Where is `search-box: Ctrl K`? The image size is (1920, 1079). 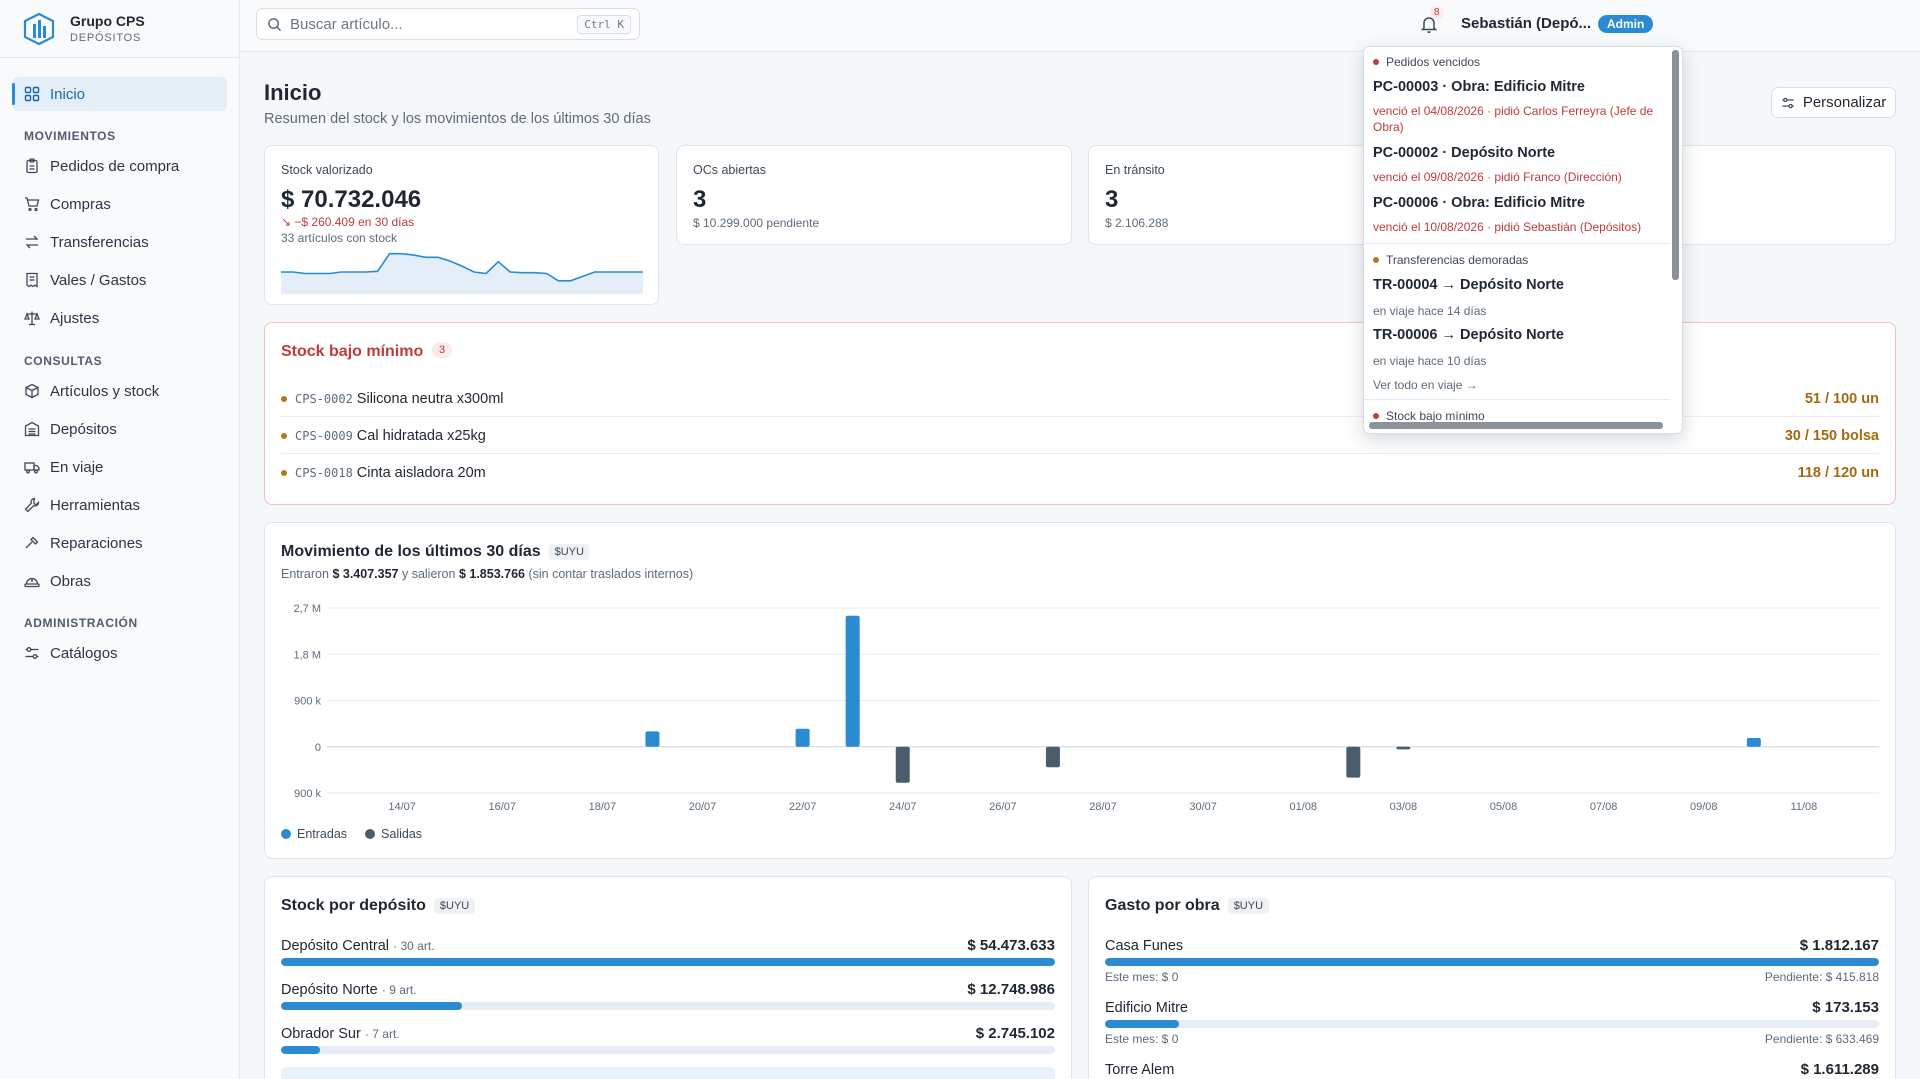 search-box: Ctrl K is located at coordinates (448, 24).